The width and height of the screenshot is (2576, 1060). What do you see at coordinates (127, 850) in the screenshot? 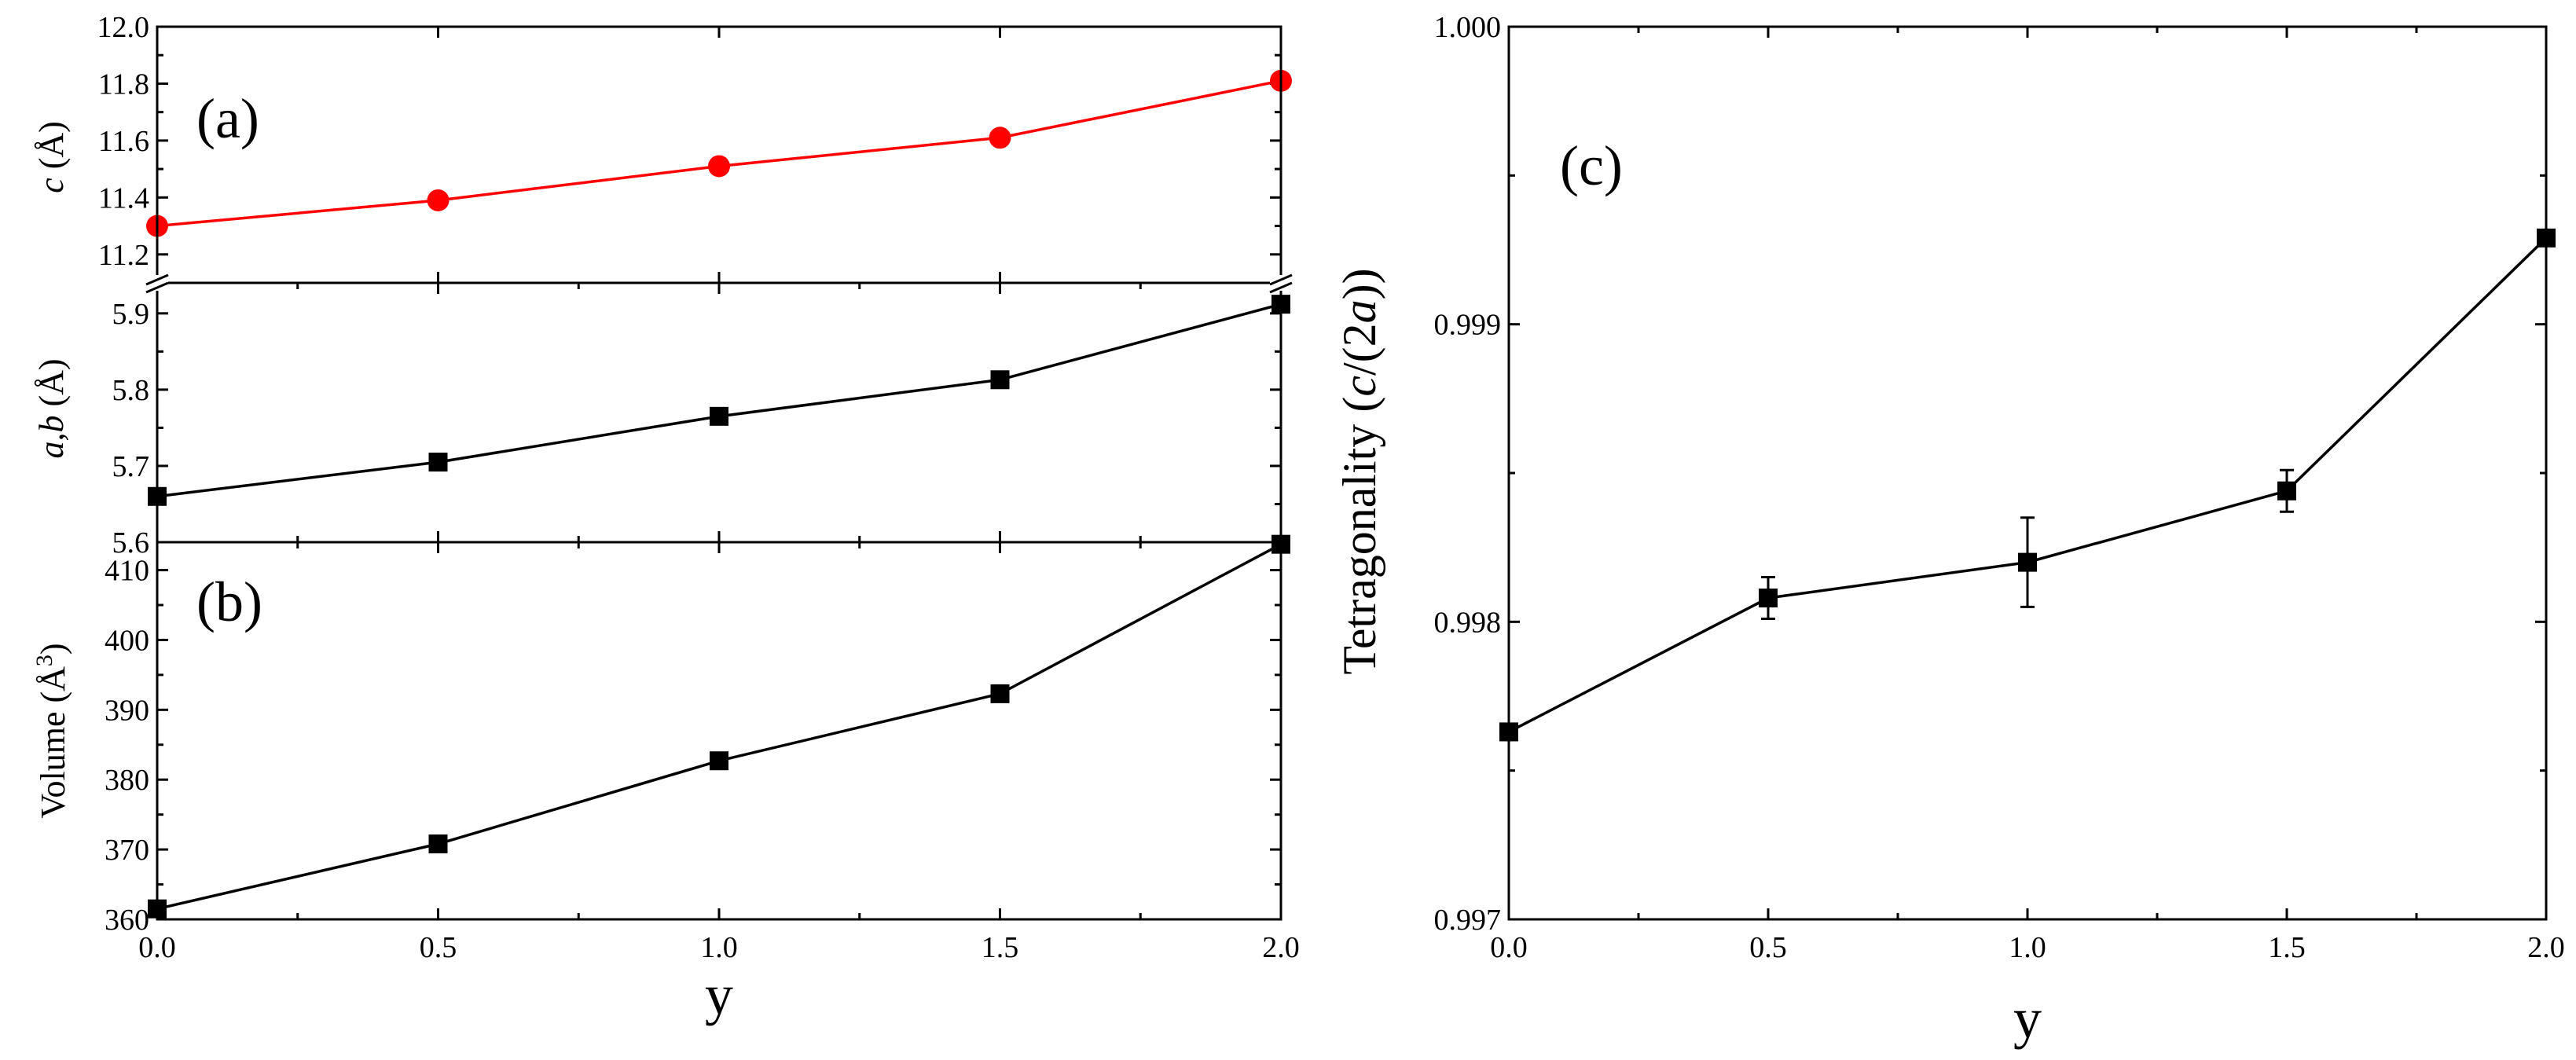
I see `panel-b-ytick-label: 370` at bounding box center [127, 850].